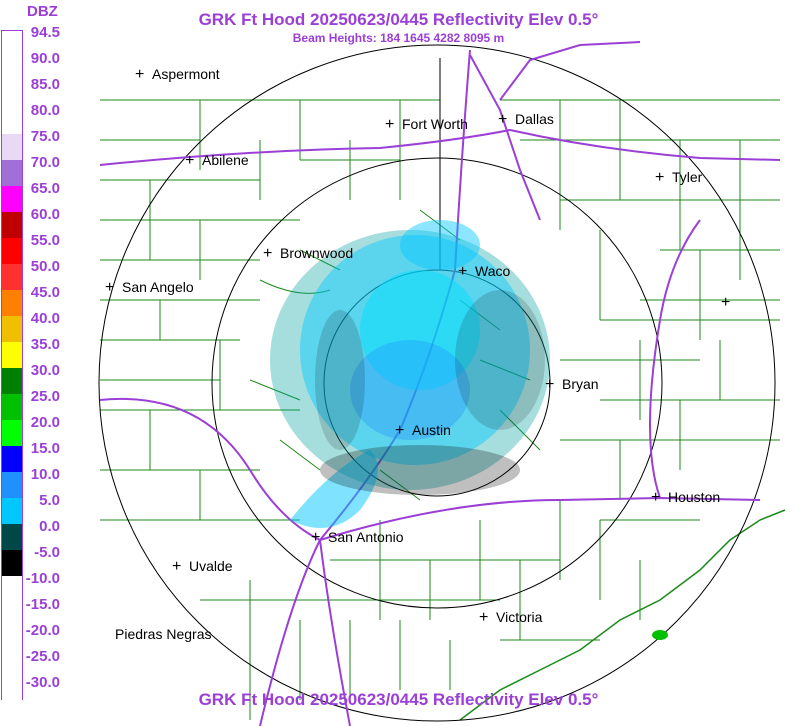 This screenshot has height=726, width=797. I want to click on legend-tick-label: 20.0, so click(45, 422).